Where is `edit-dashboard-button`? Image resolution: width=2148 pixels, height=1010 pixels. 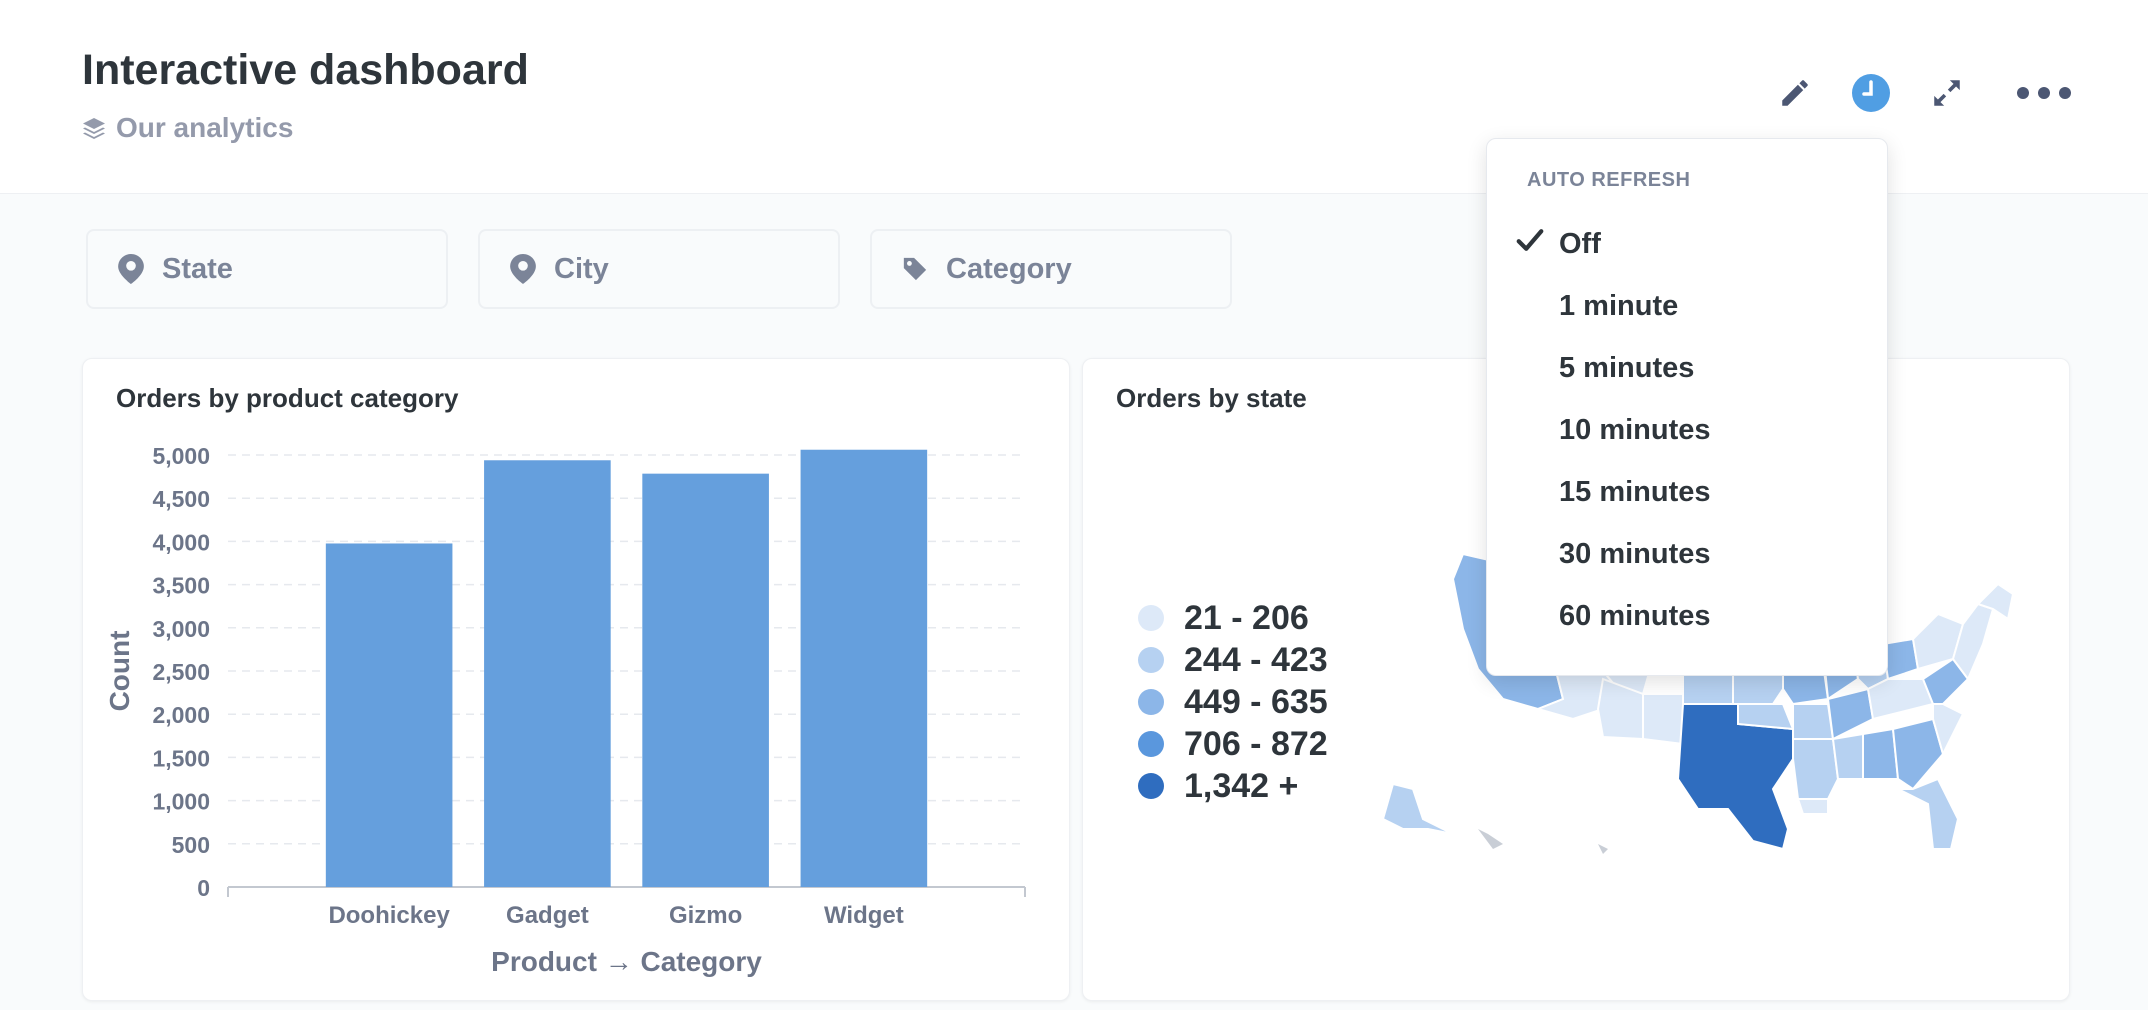
edit-dashboard-button is located at coordinates (1795, 93).